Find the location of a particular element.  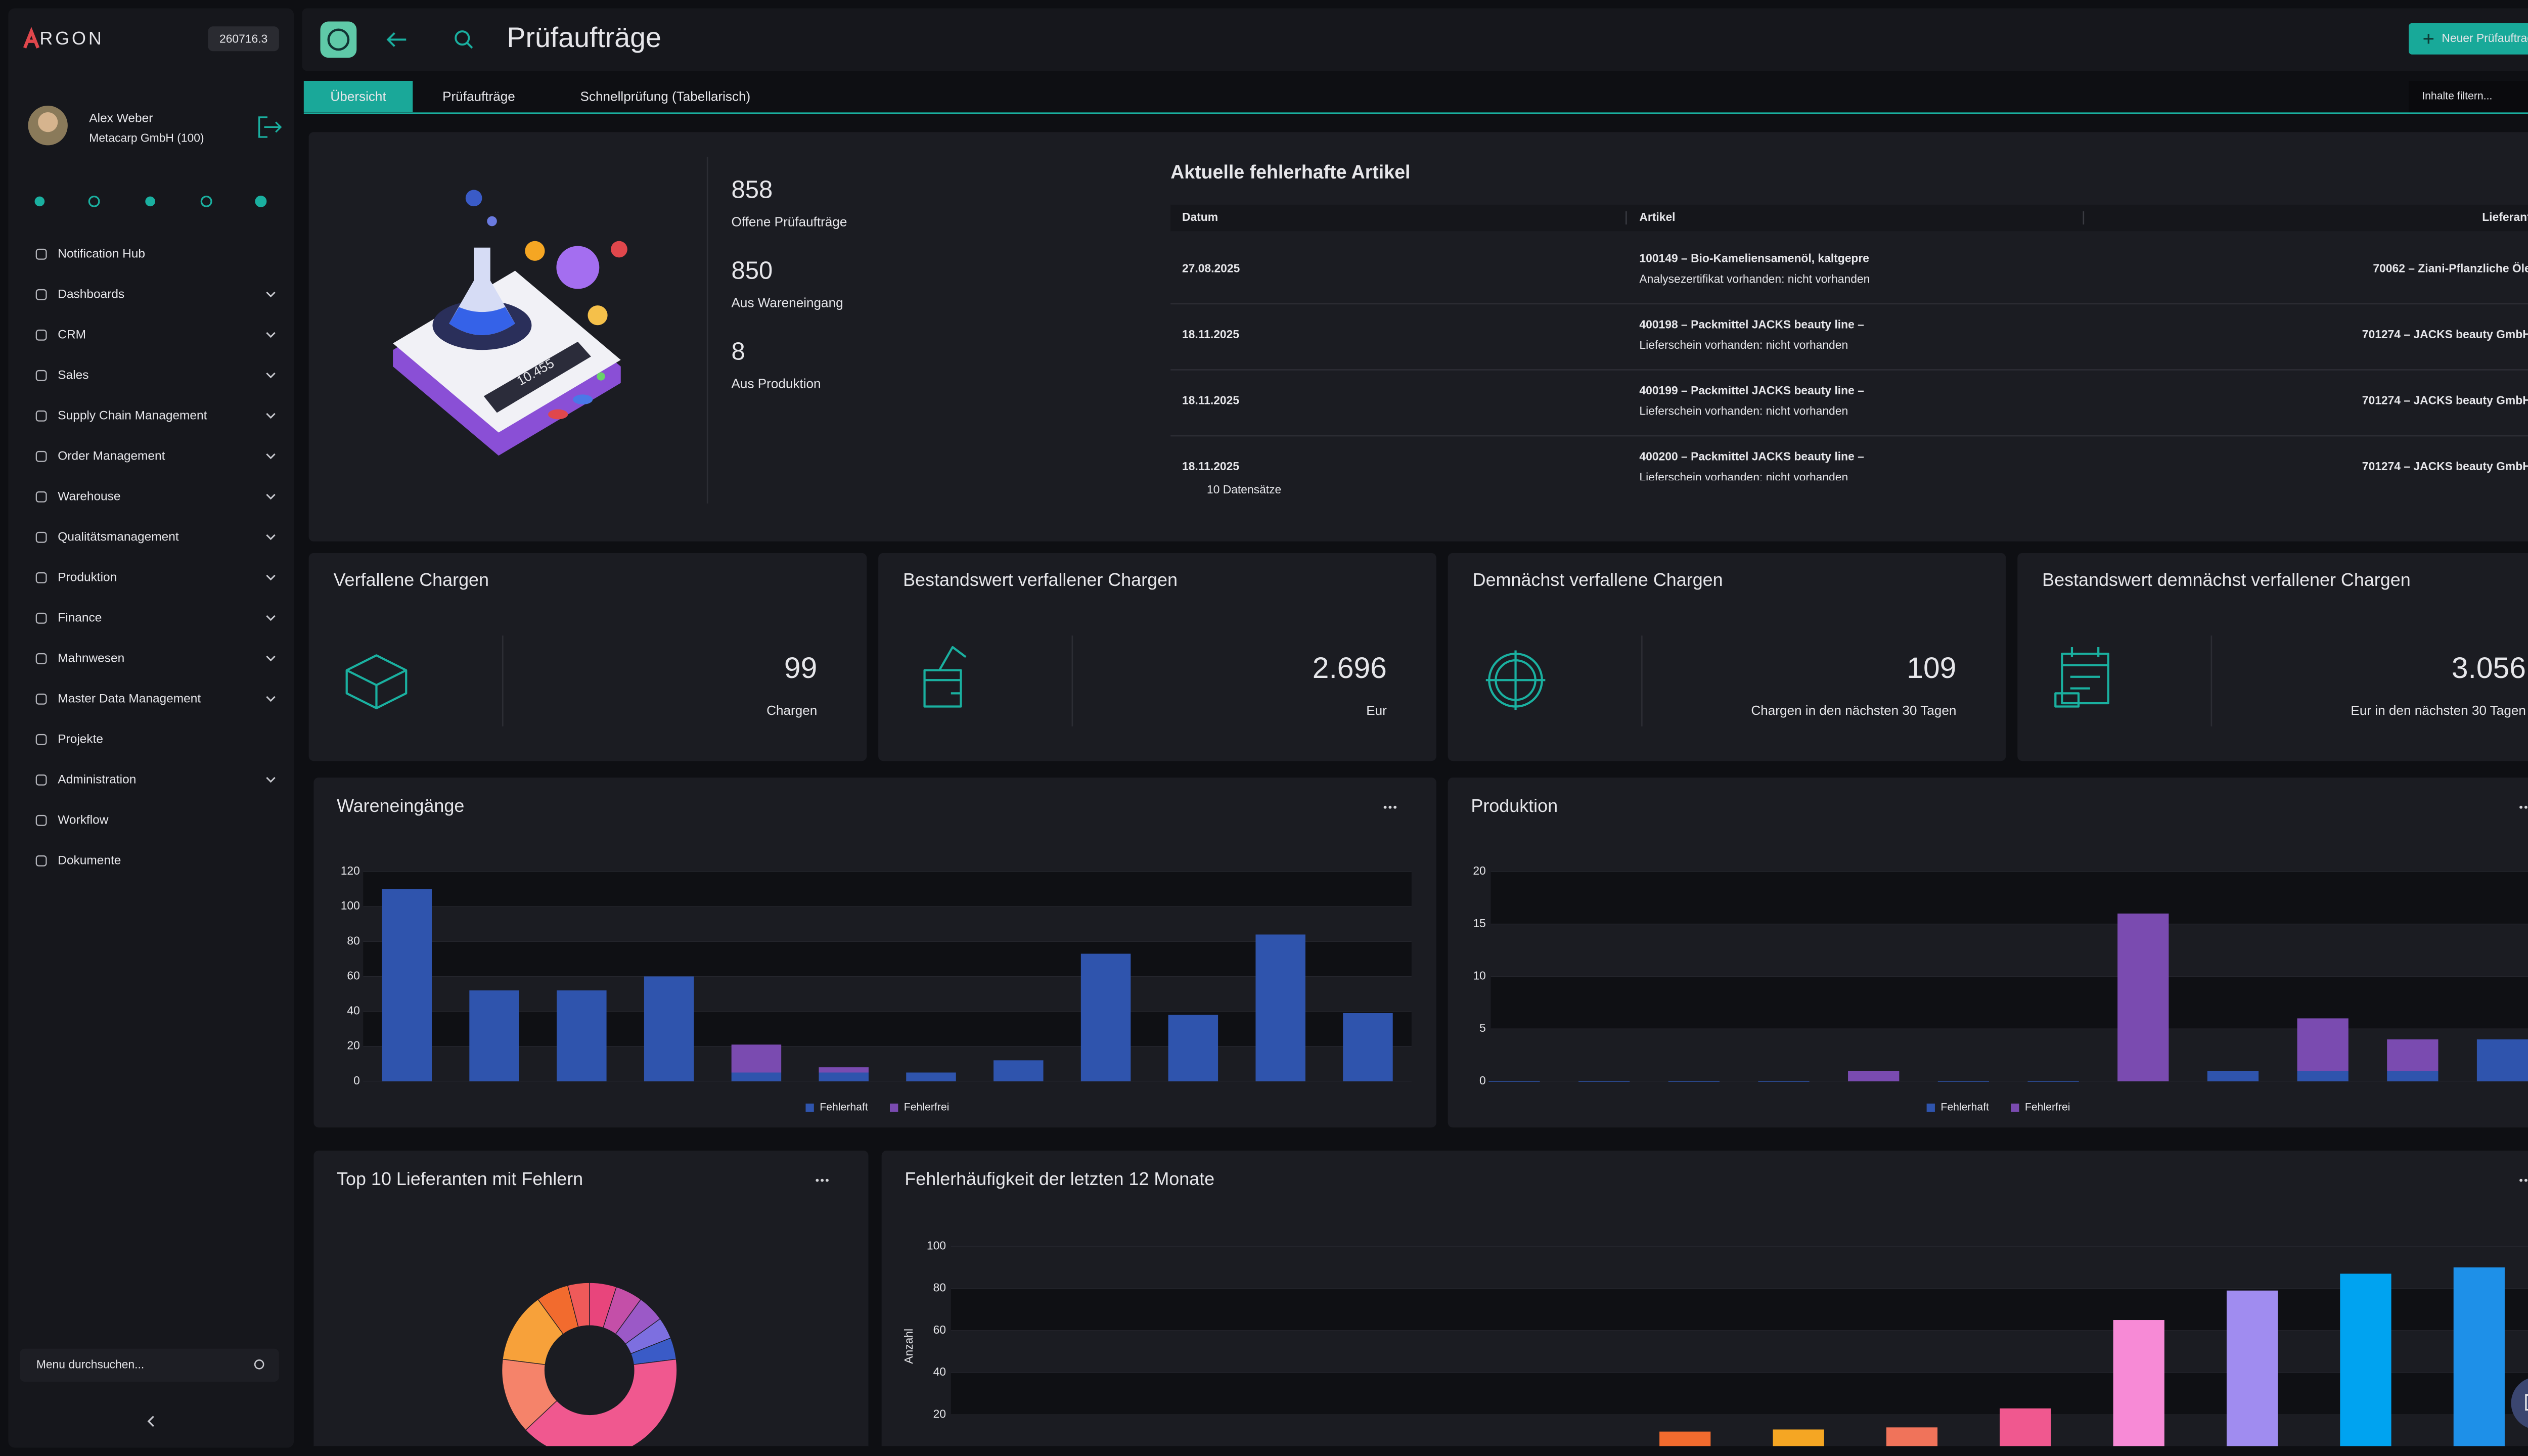

new-button is located at coordinates (2469, 39).